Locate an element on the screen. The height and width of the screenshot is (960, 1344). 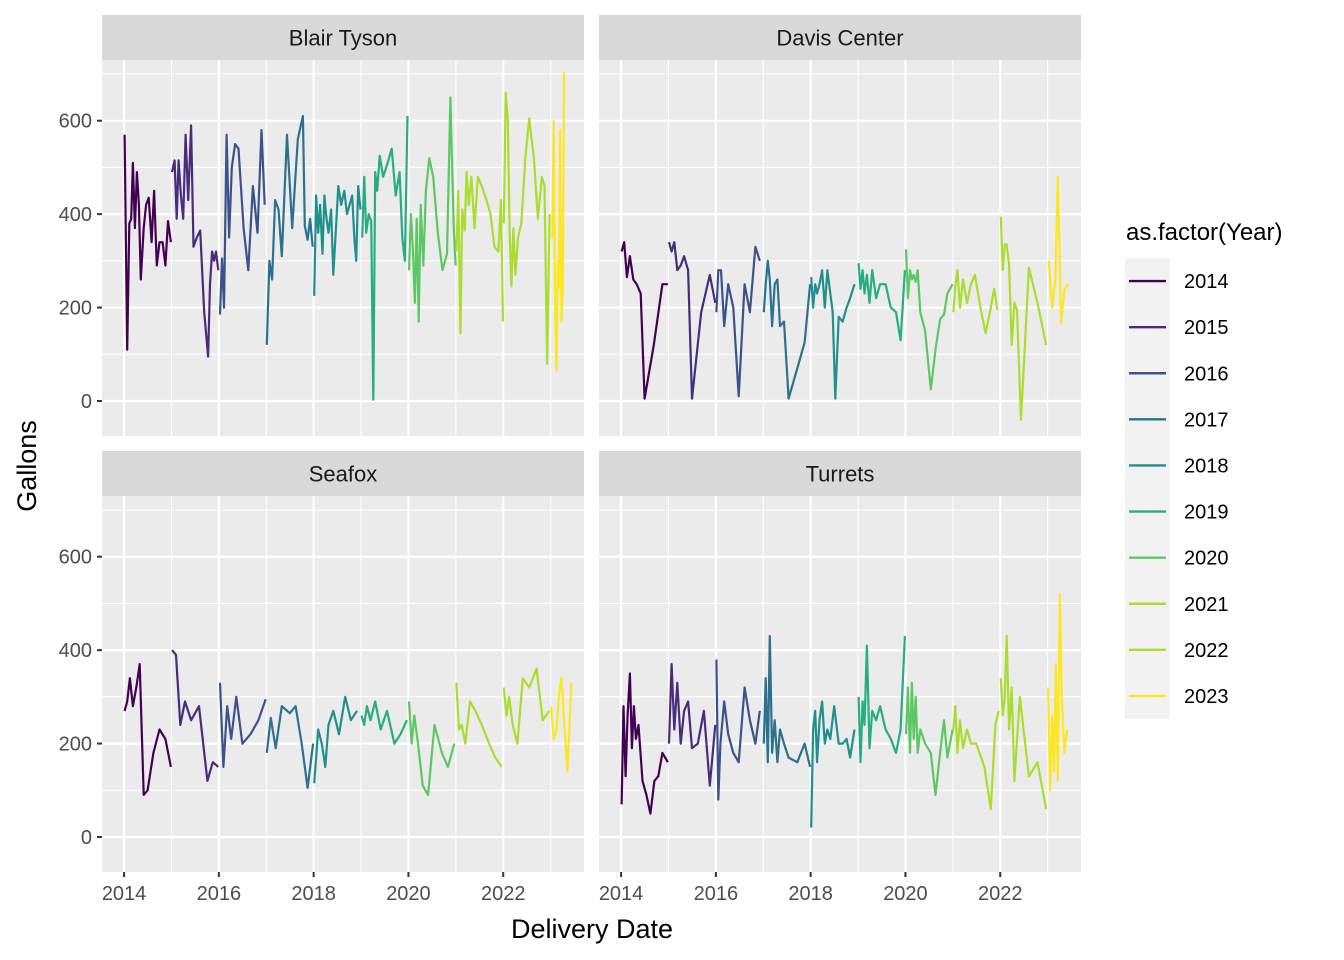
legend-label: 2019 is located at coordinates (1206, 513).